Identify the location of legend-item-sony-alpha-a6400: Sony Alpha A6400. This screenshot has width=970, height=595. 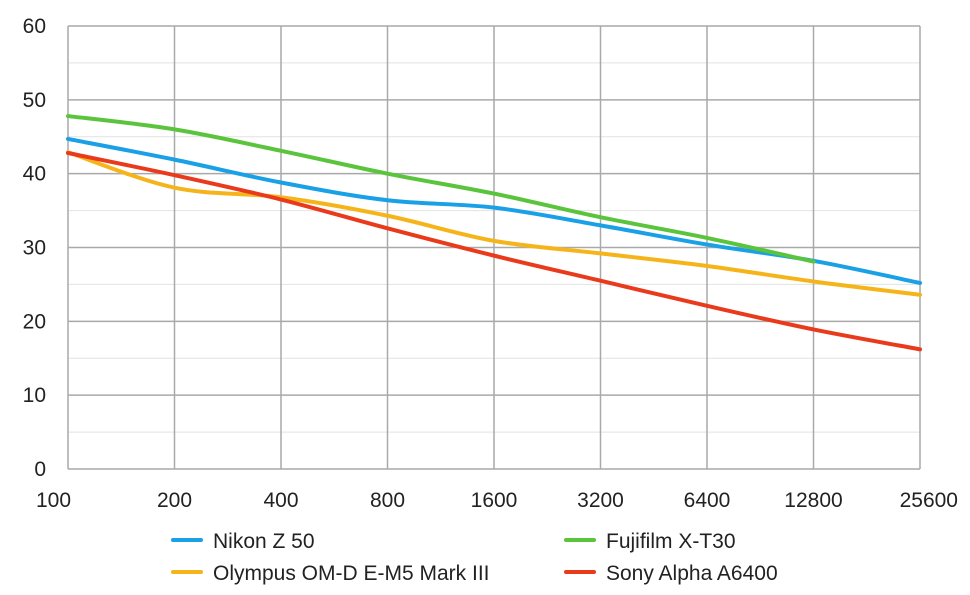
(671, 573).